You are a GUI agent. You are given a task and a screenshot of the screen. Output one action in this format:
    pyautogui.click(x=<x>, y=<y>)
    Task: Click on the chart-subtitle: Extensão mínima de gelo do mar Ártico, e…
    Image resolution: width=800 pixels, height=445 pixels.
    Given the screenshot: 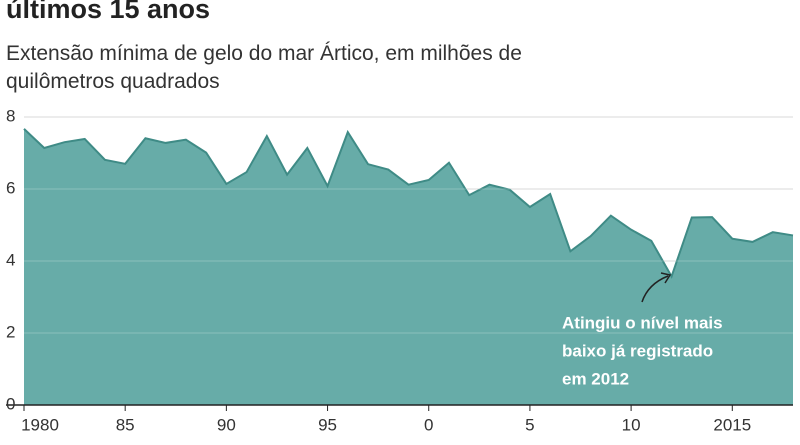 What is the action you would take?
    pyautogui.click(x=264, y=67)
    